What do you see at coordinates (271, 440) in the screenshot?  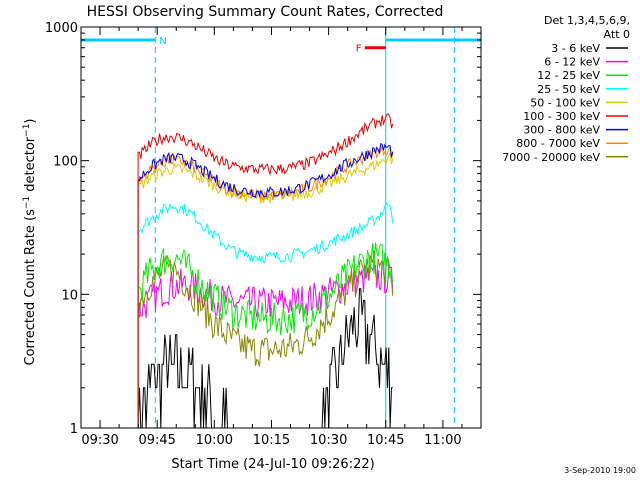 I see `x-tick-label-3: 10:15` at bounding box center [271, 440].